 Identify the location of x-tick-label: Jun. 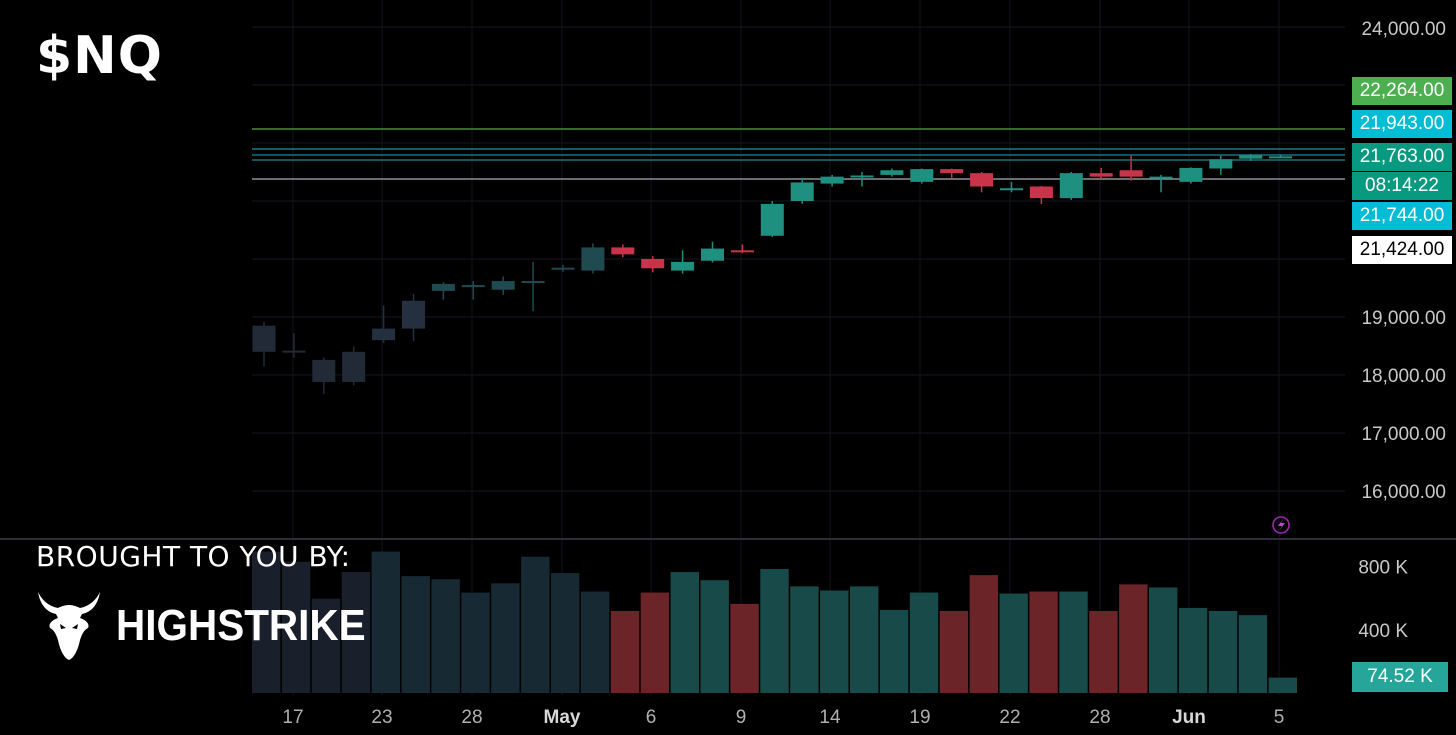
(1189, 717).